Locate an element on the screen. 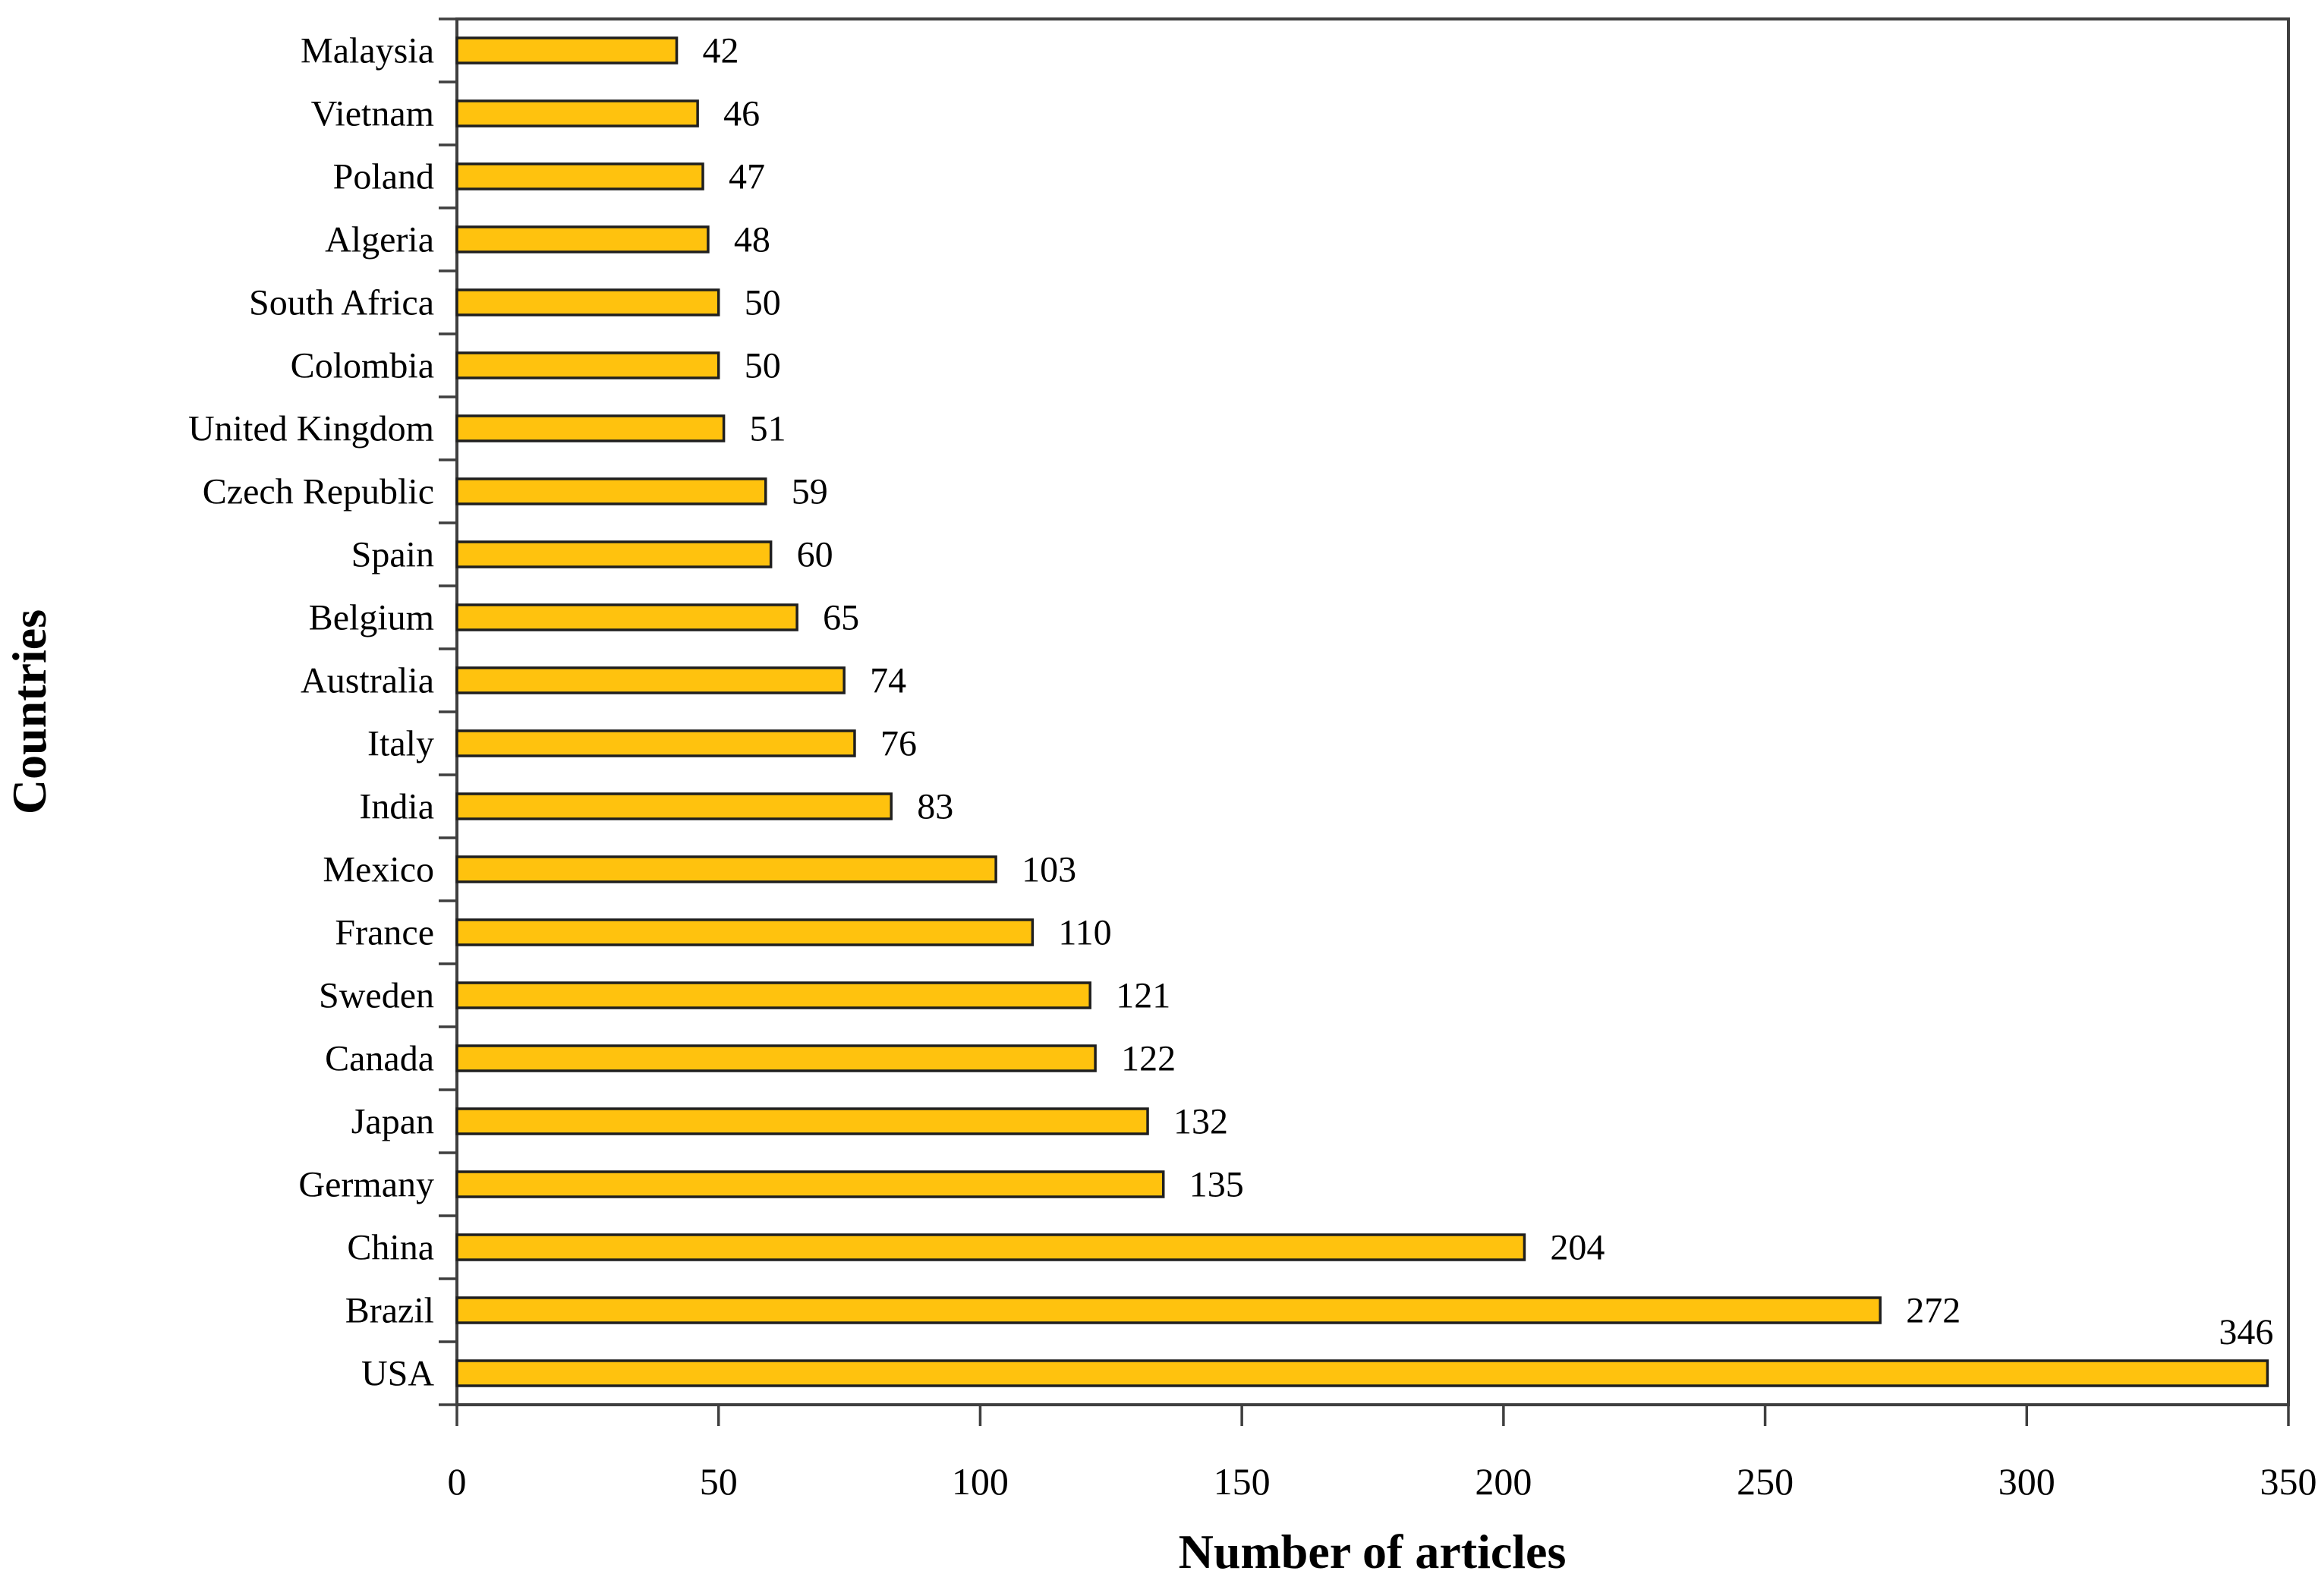 The width and height of the screenshot is (2318, 1596). category-label: Sweden is located at coordinates (376, 996).